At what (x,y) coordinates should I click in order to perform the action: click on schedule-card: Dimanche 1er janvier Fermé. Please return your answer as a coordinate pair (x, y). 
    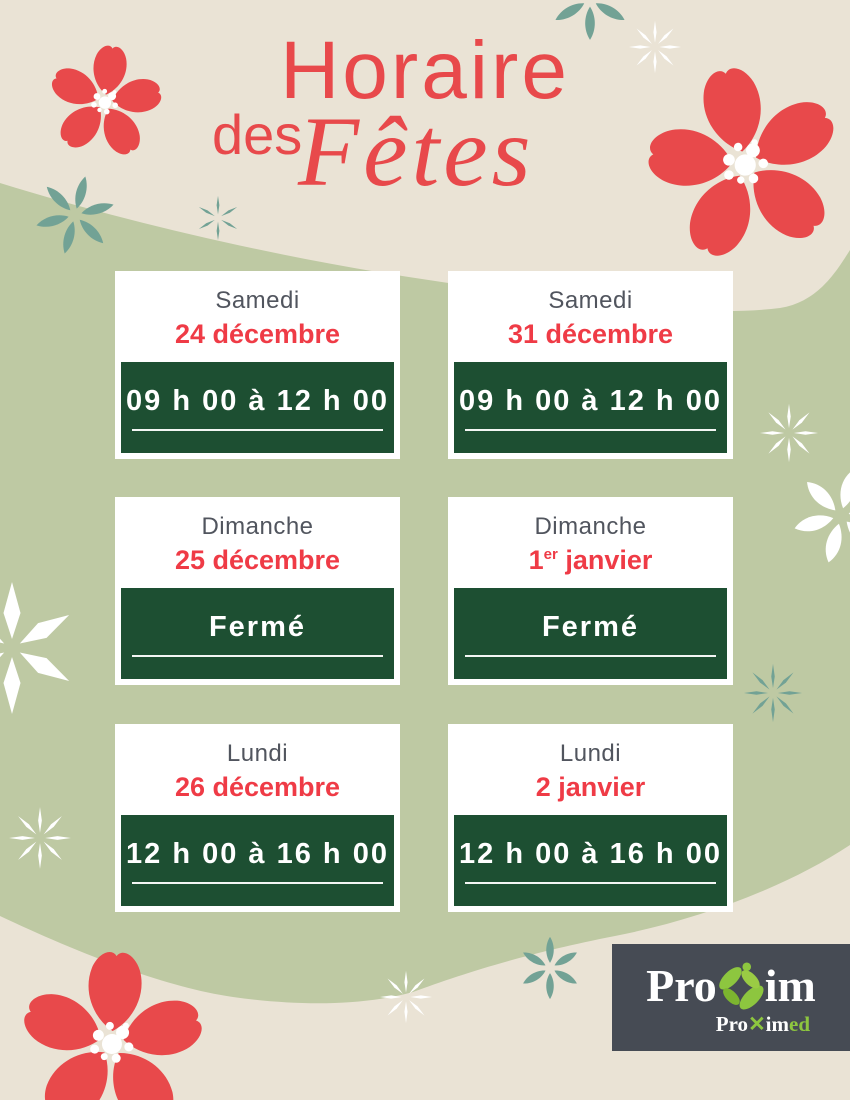
    Looking at the image, I should click on (590, 591).